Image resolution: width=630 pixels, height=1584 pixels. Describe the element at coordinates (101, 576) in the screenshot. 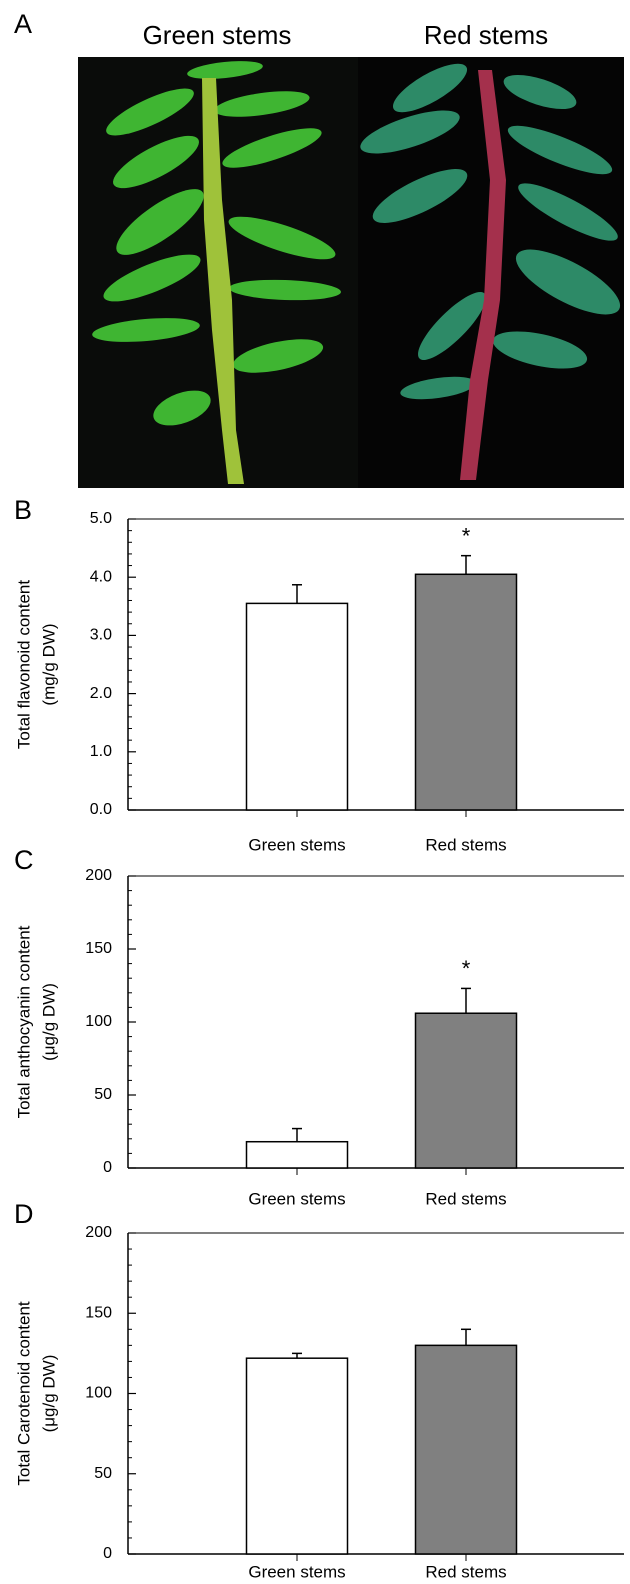

I see `y-tick-label: 4.0` at that location.